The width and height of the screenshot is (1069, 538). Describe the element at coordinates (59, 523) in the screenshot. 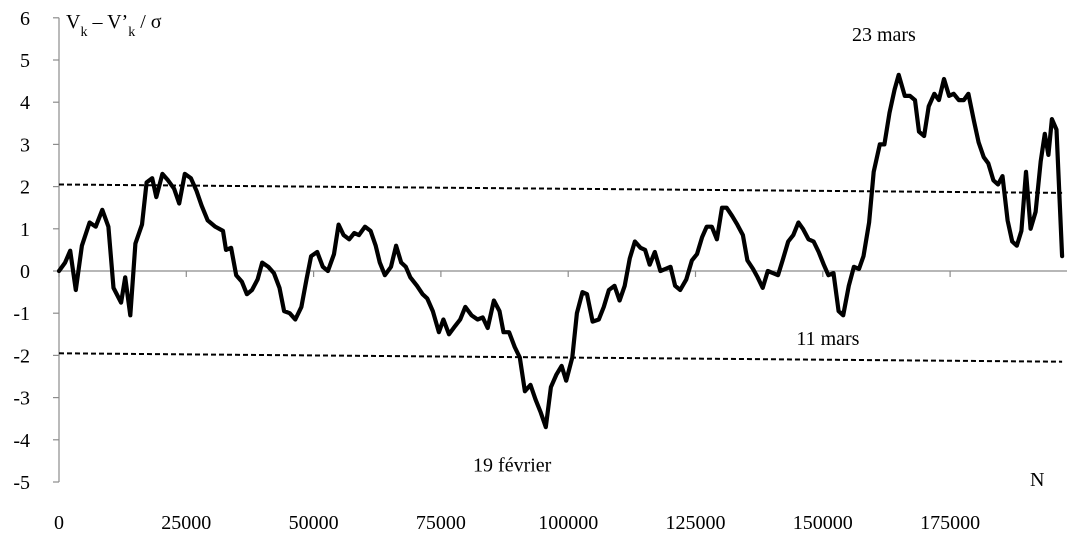

I see `x-tick-label: 0` at that location.